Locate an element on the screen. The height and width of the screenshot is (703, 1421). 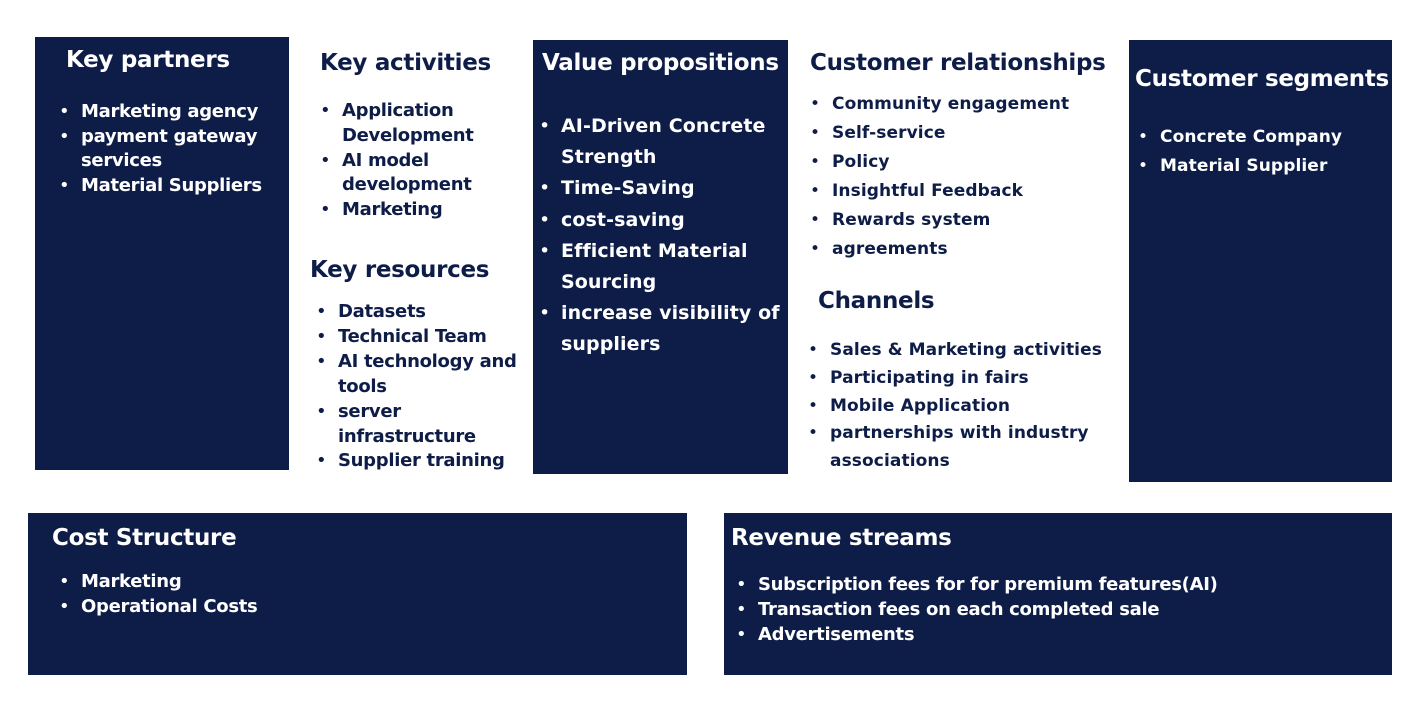
list-item-text: Insightful Feedback is located at coordinates (928, 191).